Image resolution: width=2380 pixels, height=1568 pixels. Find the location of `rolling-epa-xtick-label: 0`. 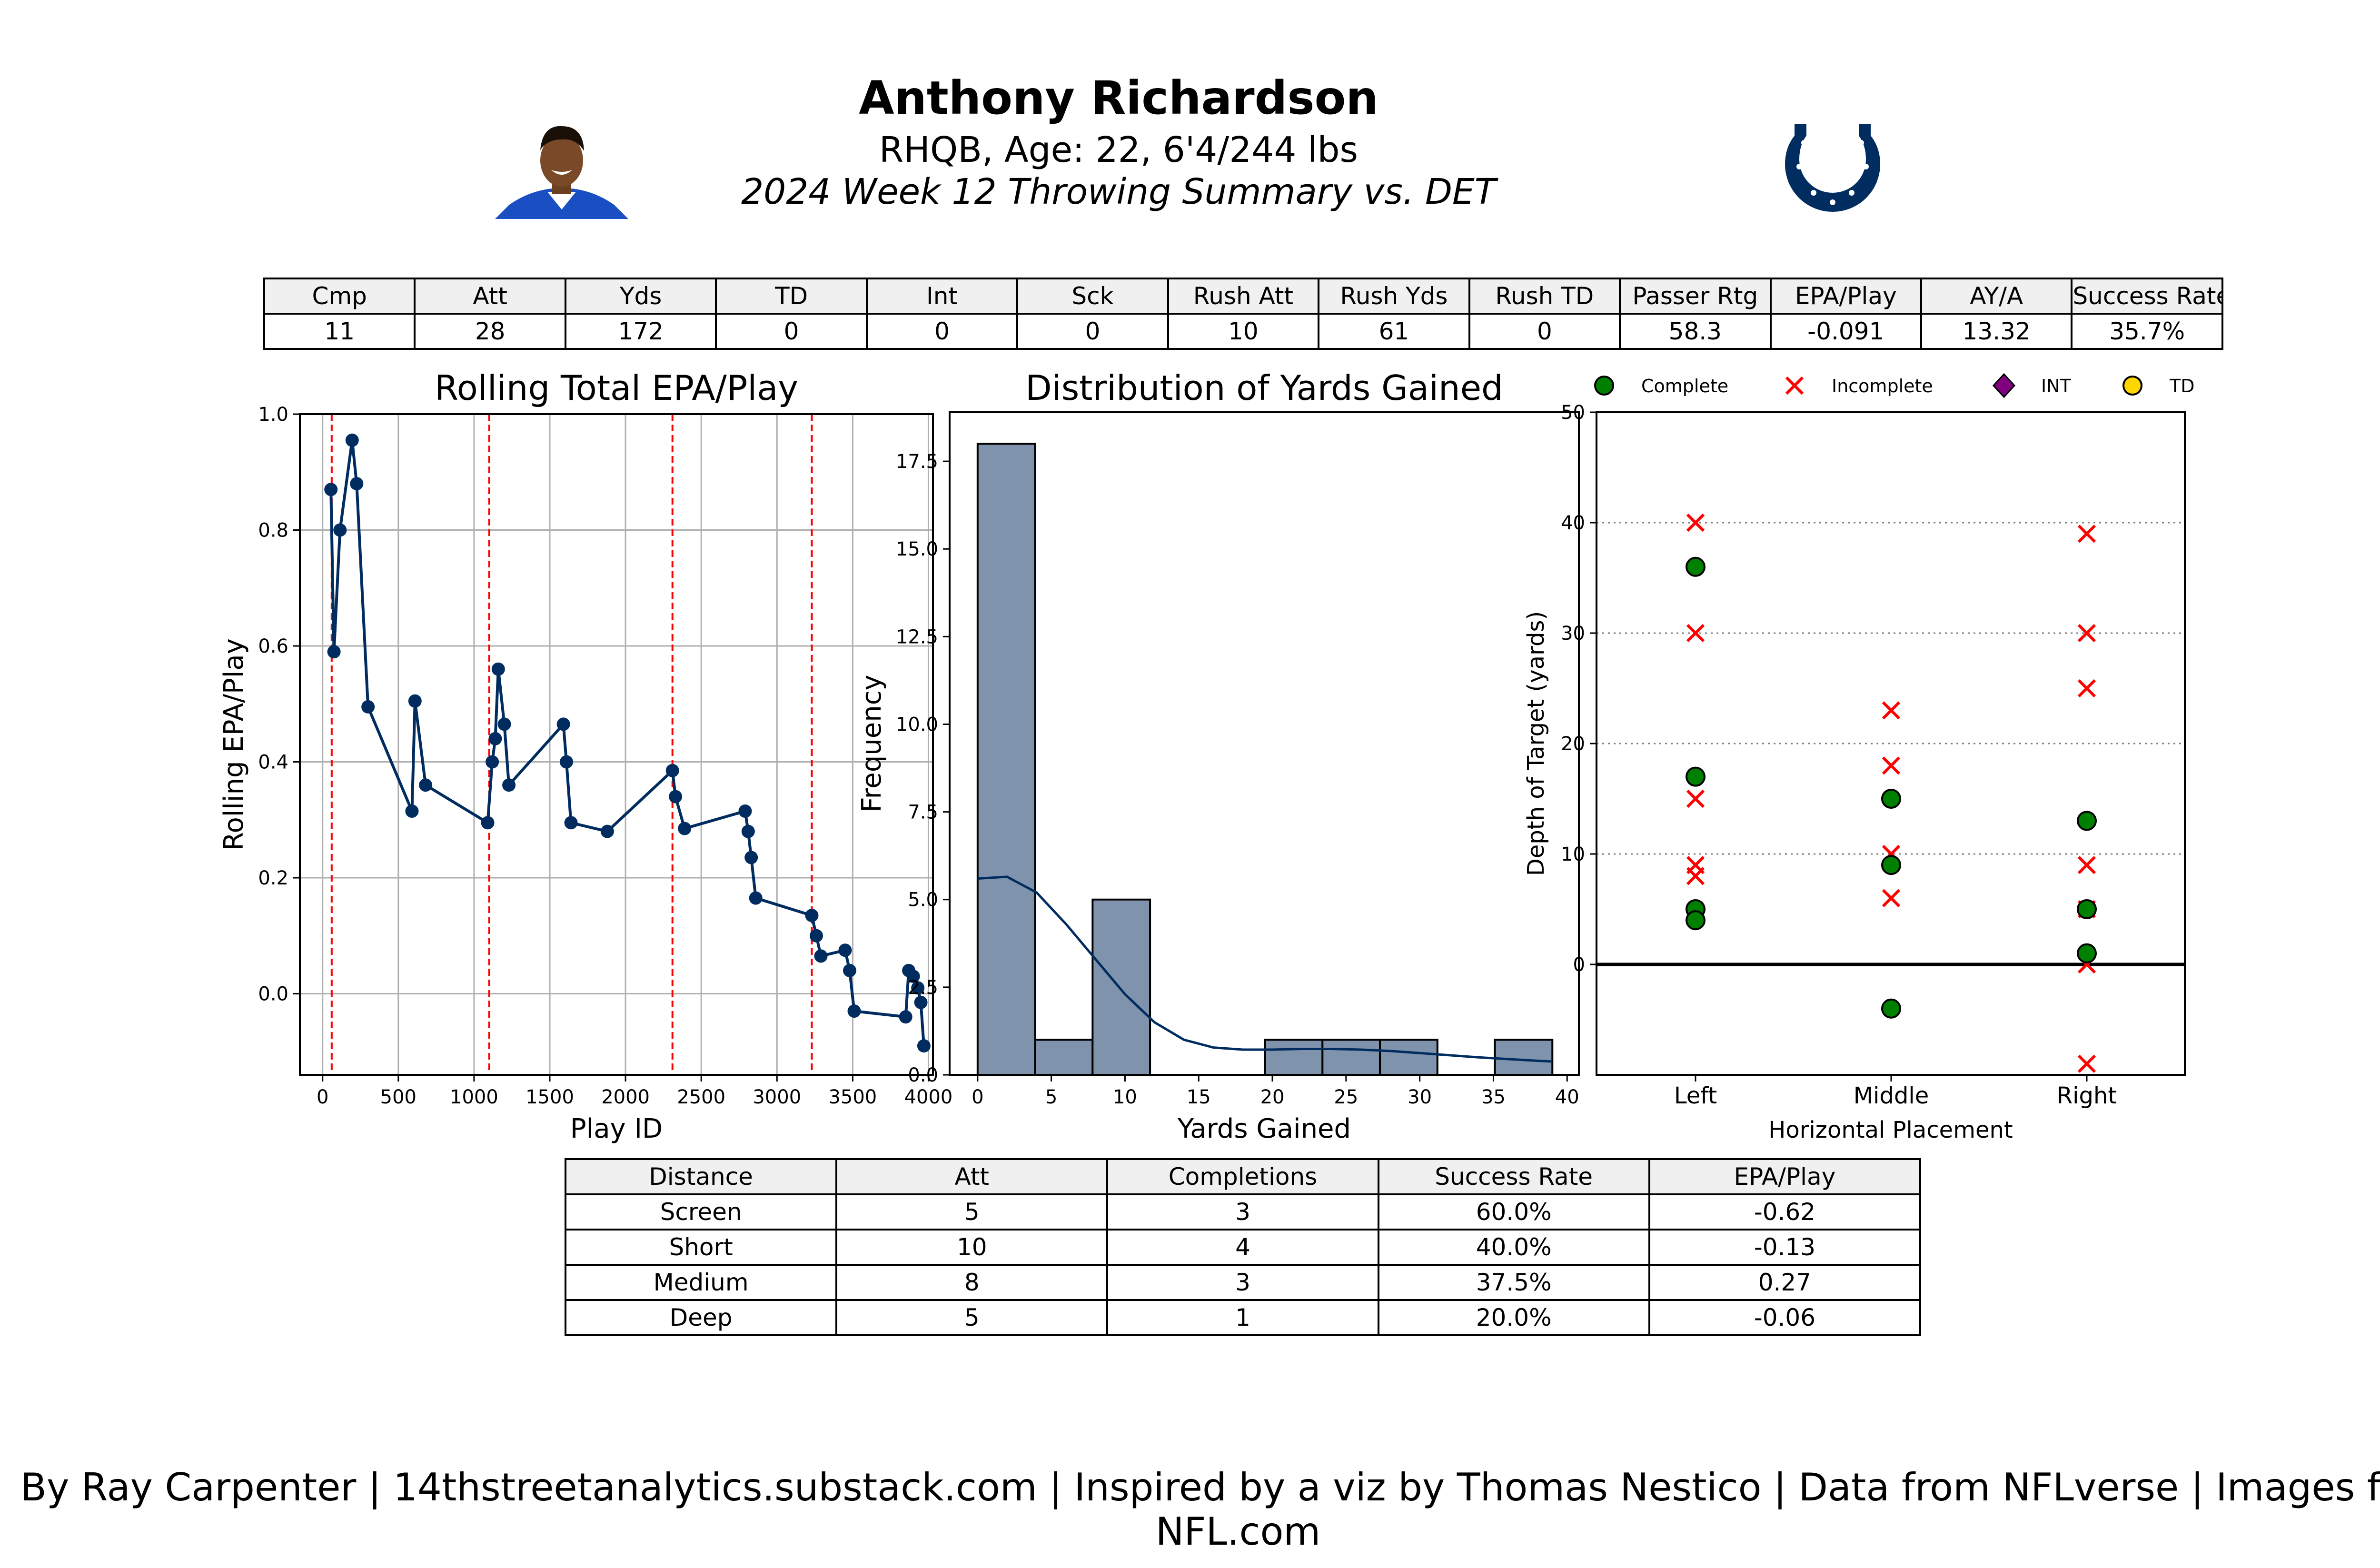

rolling-epa-xtick-label: 0 is located at coordinates (322, 1097).